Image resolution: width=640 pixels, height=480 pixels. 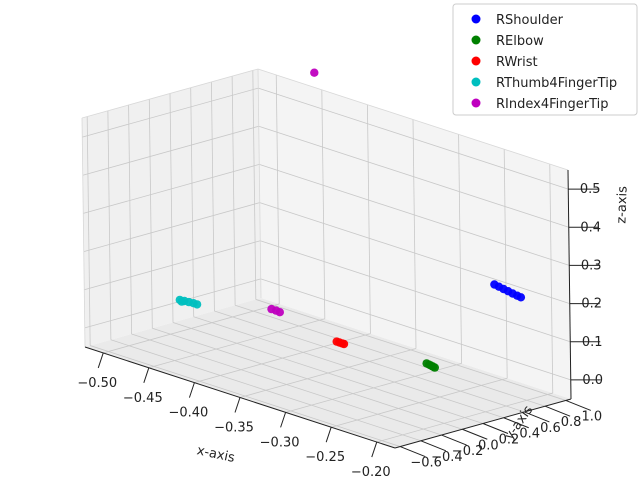 I want to click on z-tick-label: 0.4, so click(x=590, y=227).